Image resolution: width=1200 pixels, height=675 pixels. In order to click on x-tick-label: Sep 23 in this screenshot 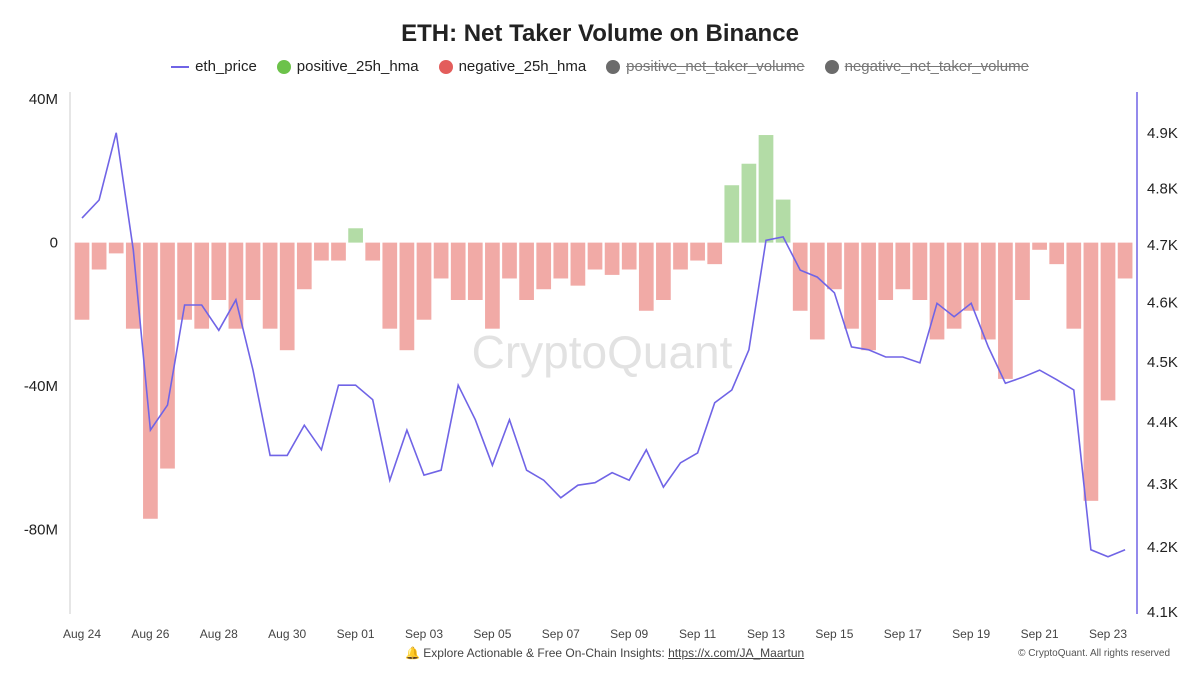, I will do `click(1108, 634)`.